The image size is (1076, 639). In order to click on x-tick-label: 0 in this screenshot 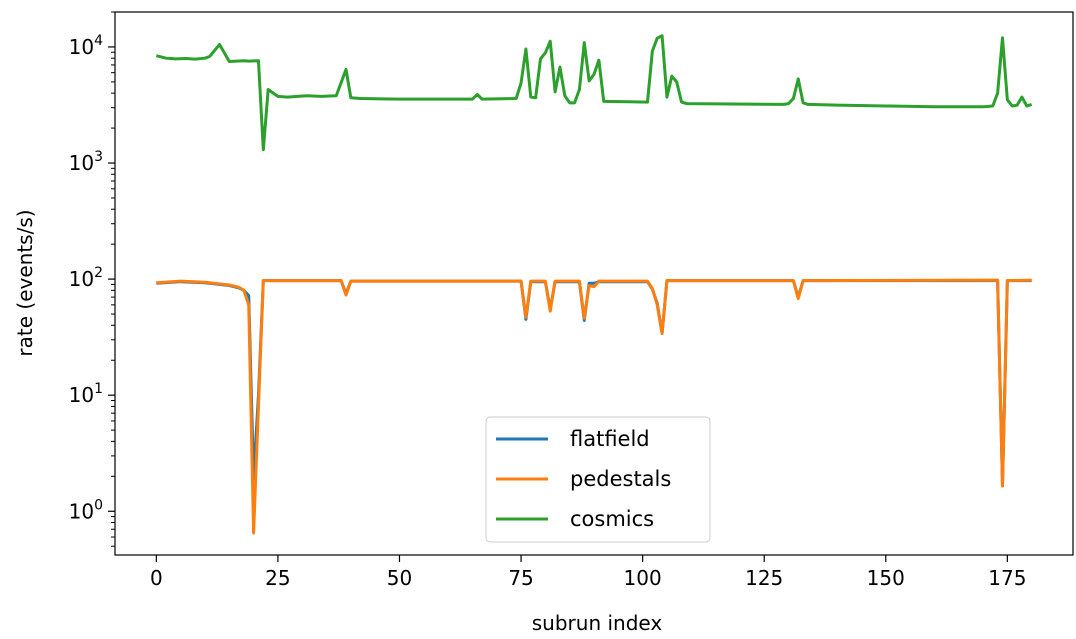, I will do `click(156, 578)`.